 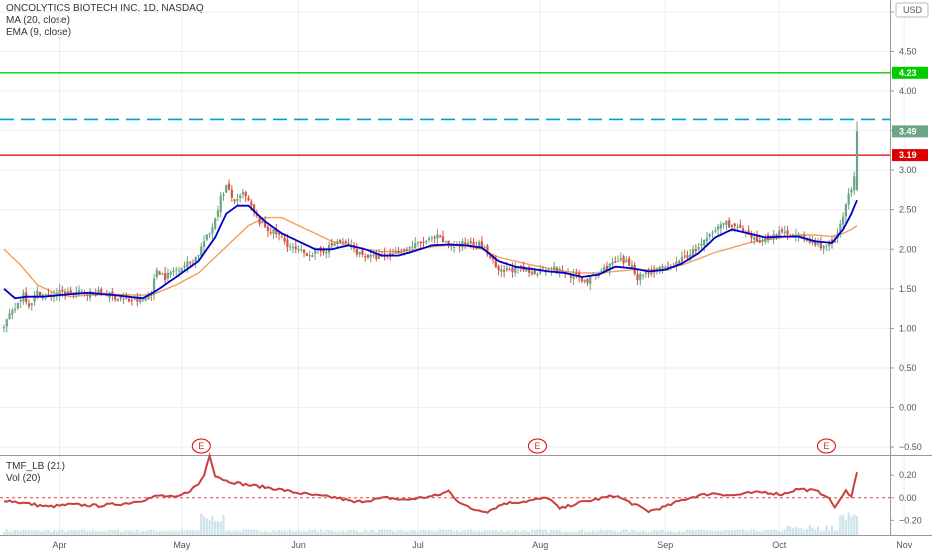 What do you see at coordinates (298, 545) in the screenshot?
I see `month-tick-label: Jun` at bounding box center [298, 545].